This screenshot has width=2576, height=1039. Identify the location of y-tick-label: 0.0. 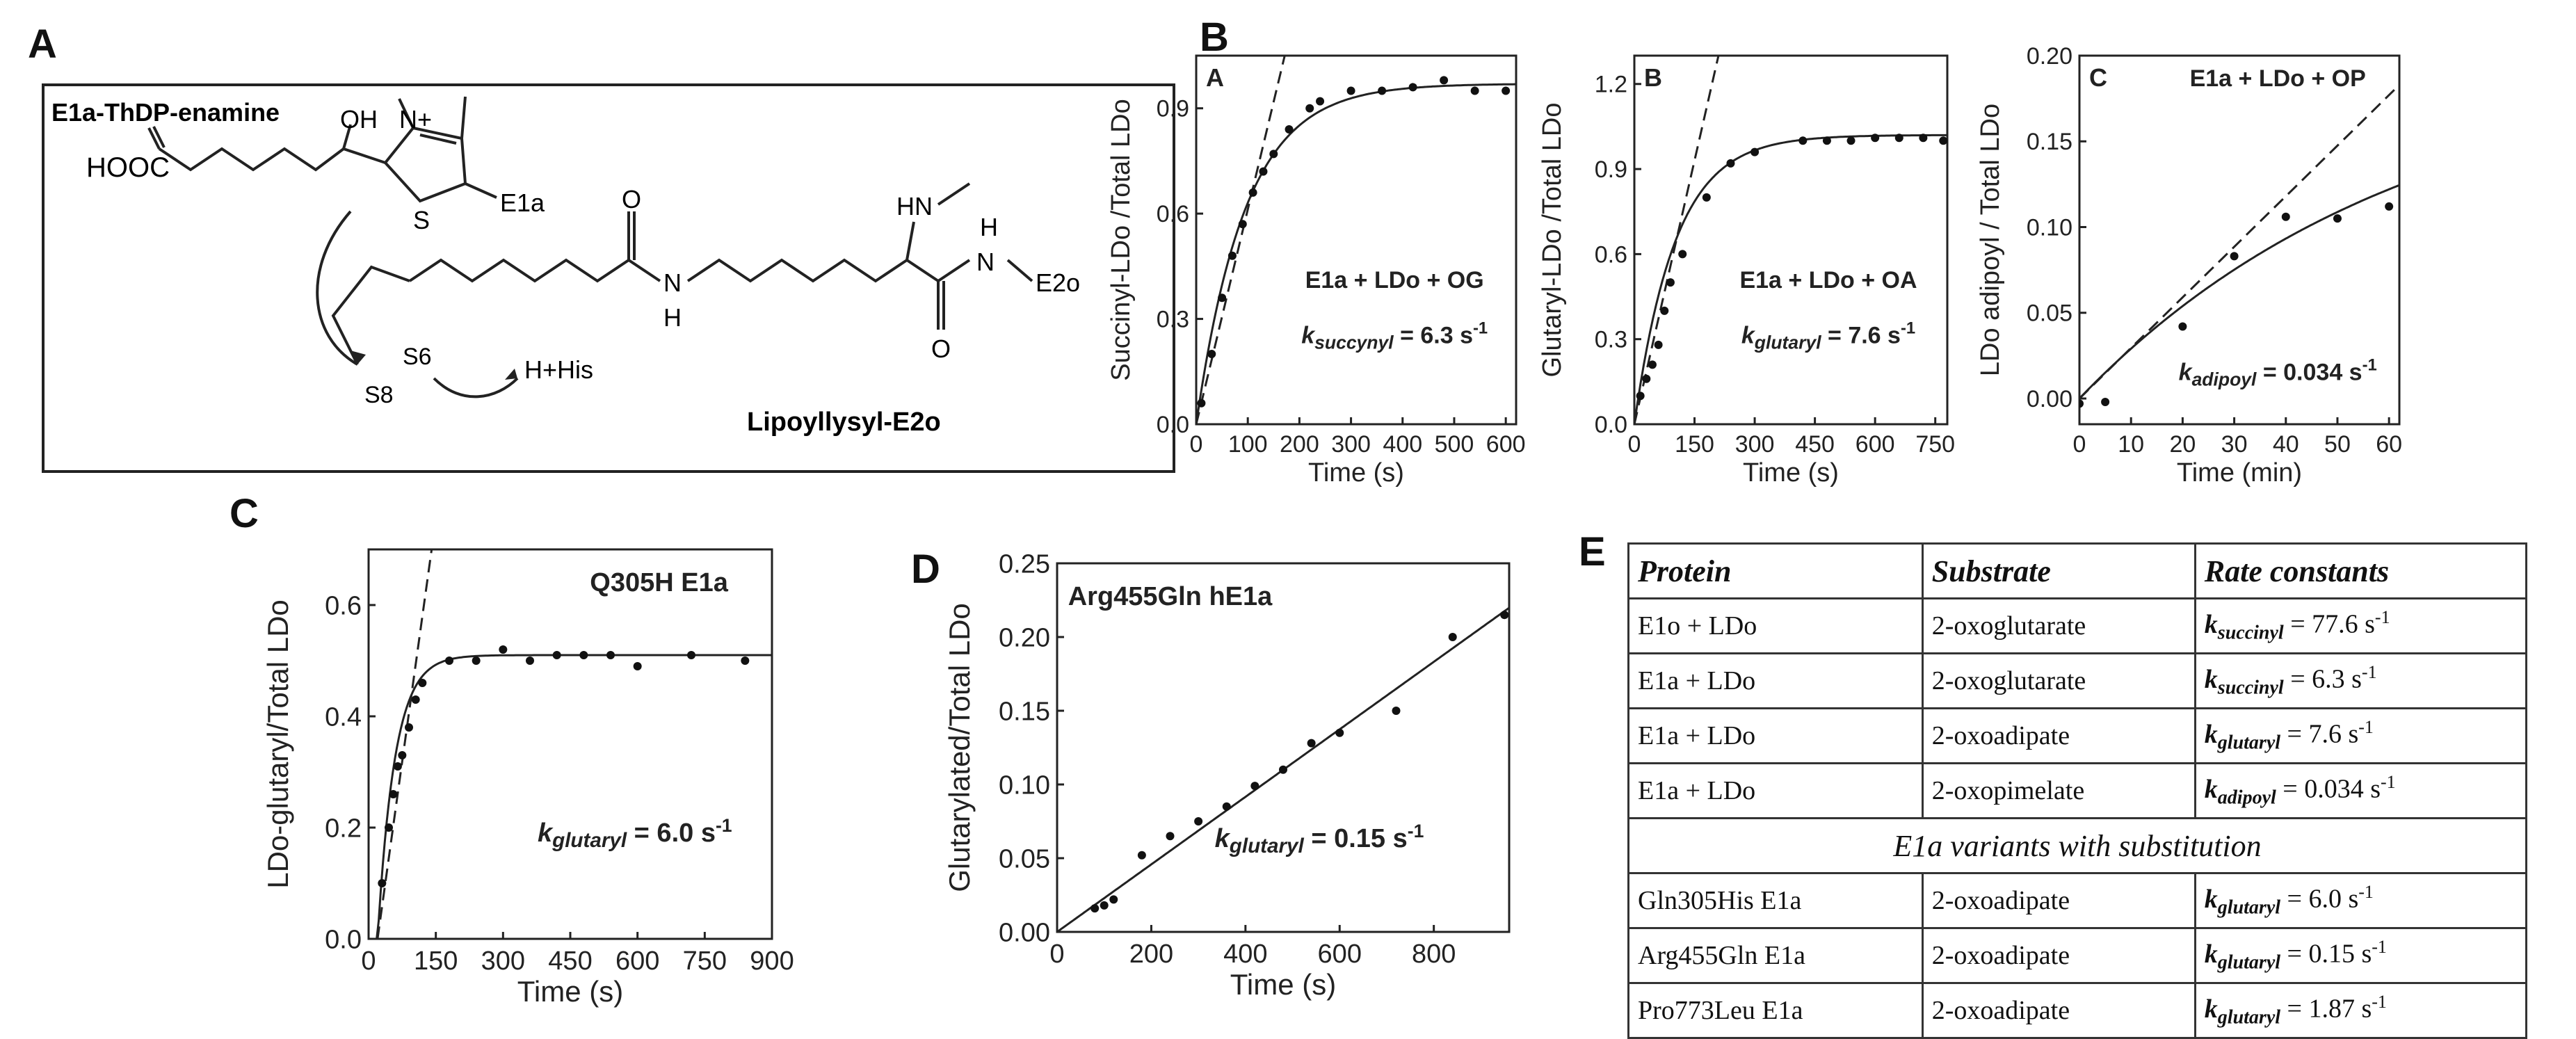
(343, 939).